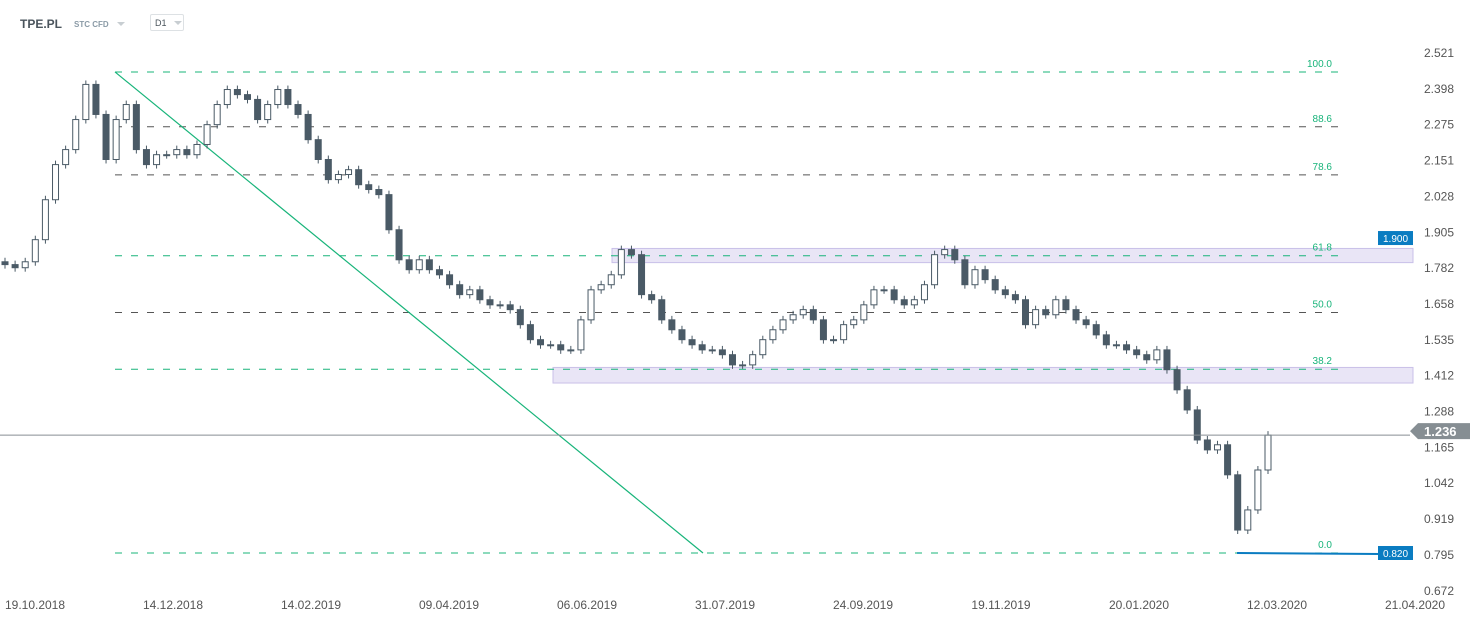 The height and width of the screenshot is (622, 1482). Describe the element at coordinates (173, 605) in the screenshot. I see `x-tick-label: 14.12.2018` at that location.